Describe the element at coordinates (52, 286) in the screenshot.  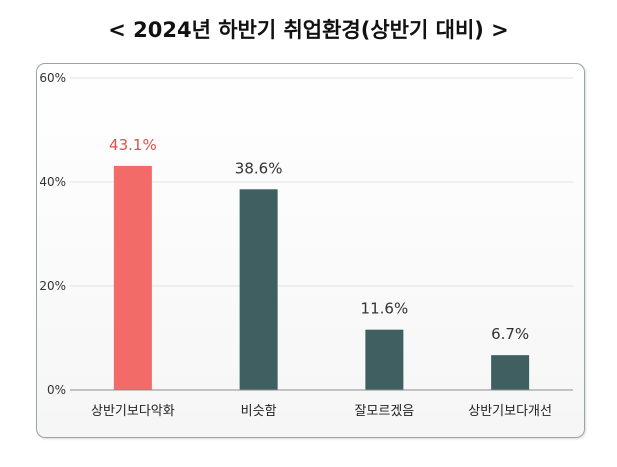
I see `y-tick-label: 20%` at that location.